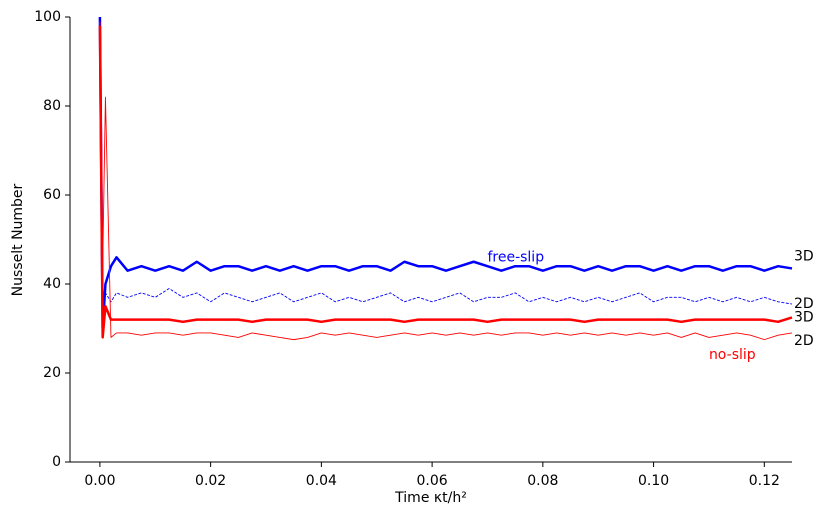 This screenshot has height=511, width=813. What do you see at coordinates (430, 498) in the screenshot?
I see `x-axis-label: Time κt/h²` at bounding box center [430, 498].